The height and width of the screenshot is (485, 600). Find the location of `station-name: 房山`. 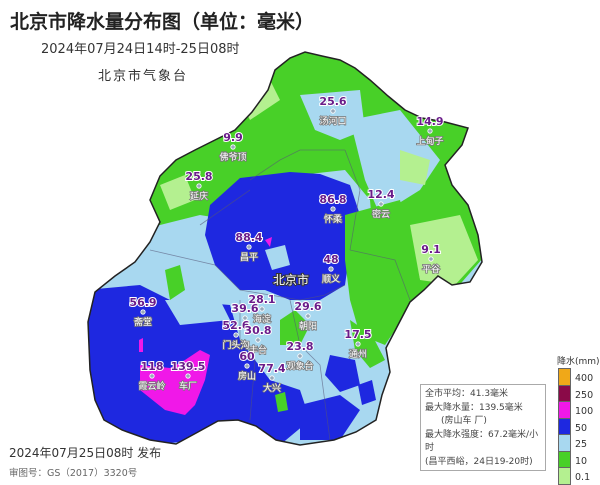

station-name: 房山 is located at coordinates (247, 376).